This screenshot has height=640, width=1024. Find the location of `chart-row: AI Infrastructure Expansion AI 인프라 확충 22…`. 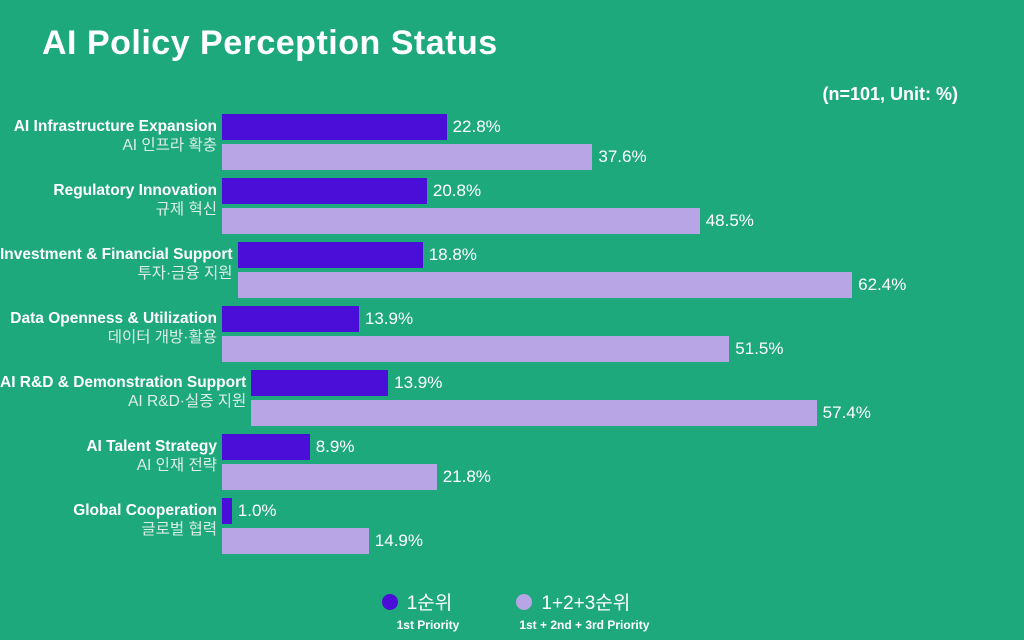

chart-row: AI Infrastructure Expansion AI 인프라 확충 22… is located at coordinates (512, 142).